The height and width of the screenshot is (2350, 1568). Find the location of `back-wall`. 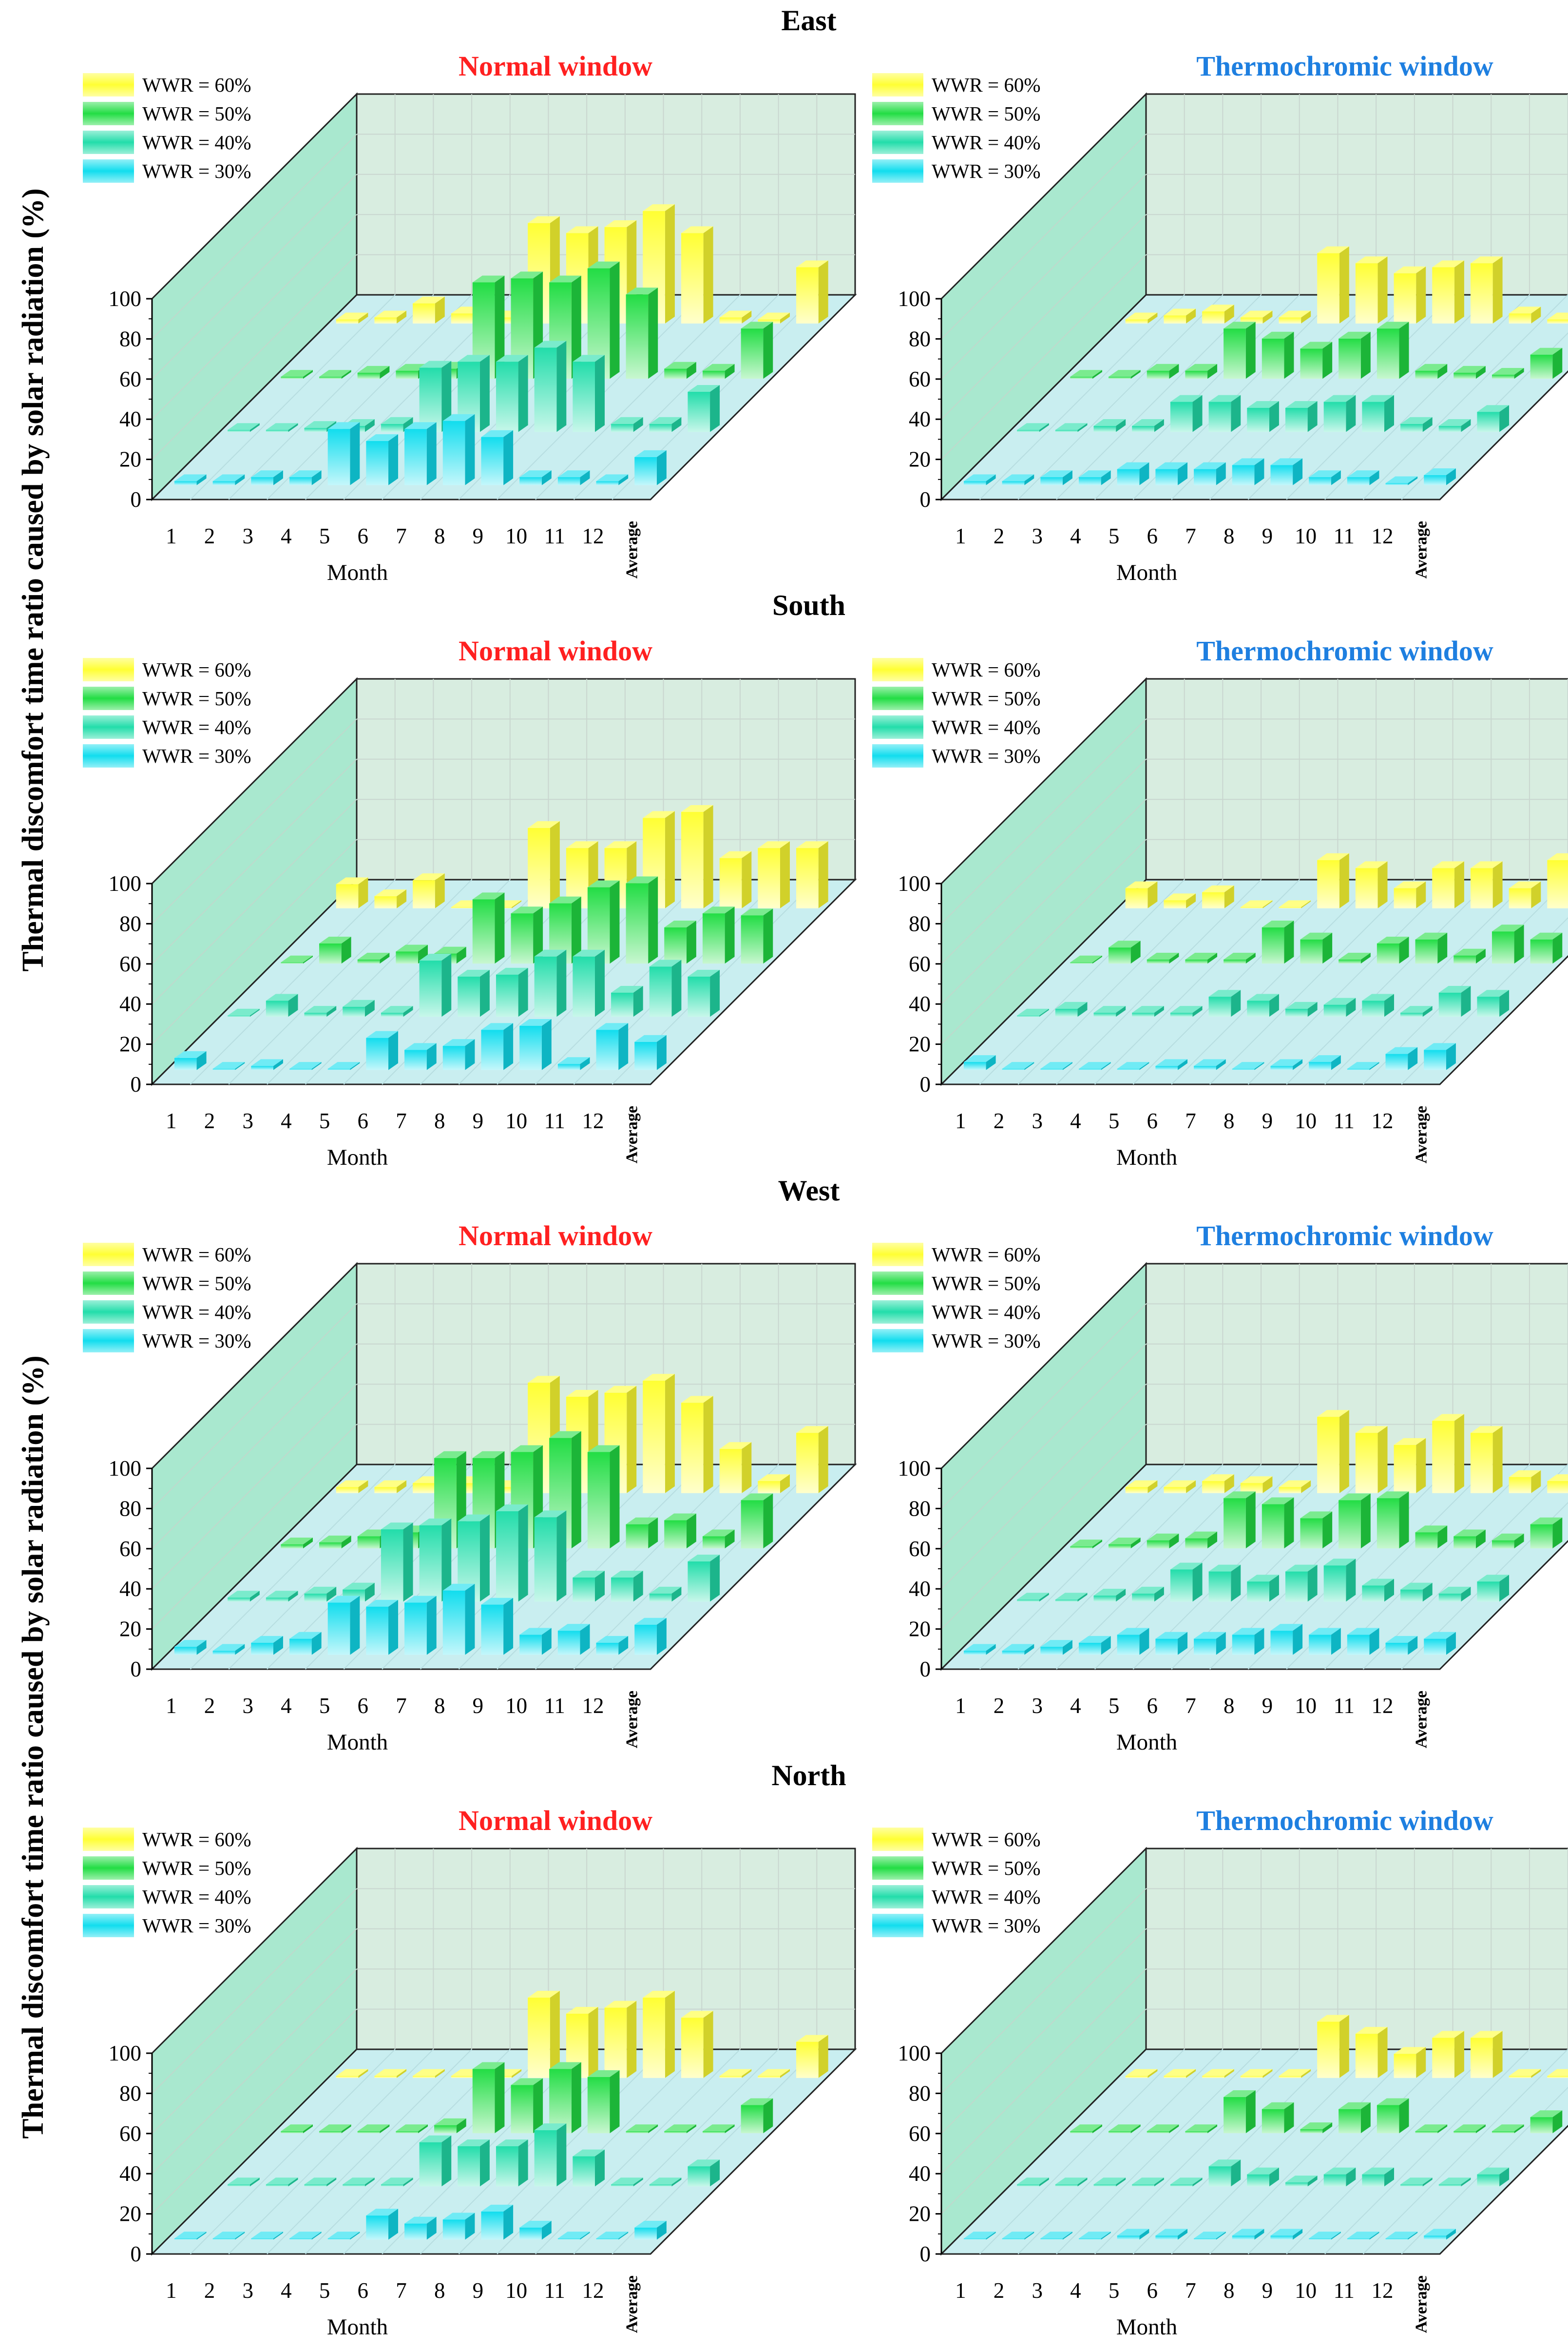

back-wall is located at coordinates (1356, 1949).